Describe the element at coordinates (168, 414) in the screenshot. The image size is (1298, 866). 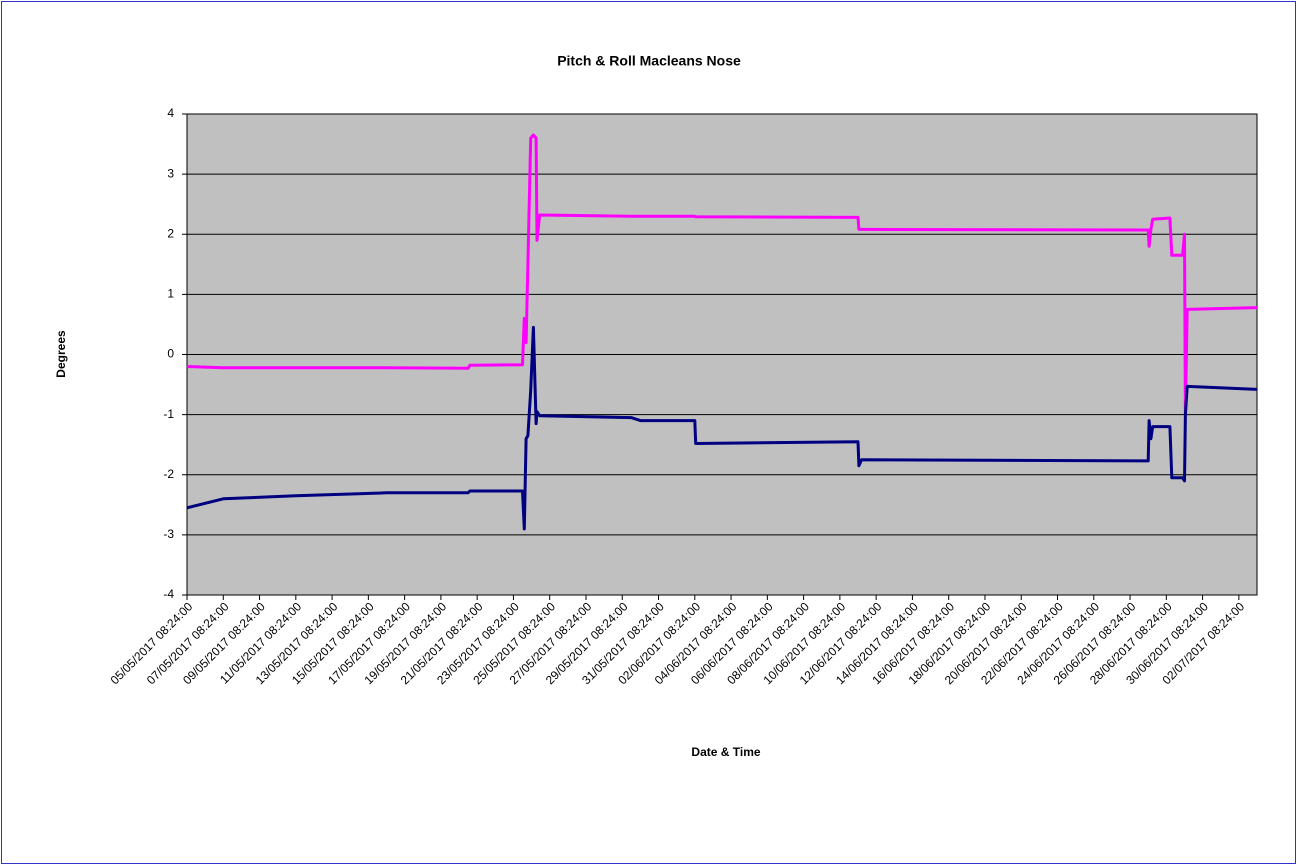
I see `y-tick-label: -1` at that location.